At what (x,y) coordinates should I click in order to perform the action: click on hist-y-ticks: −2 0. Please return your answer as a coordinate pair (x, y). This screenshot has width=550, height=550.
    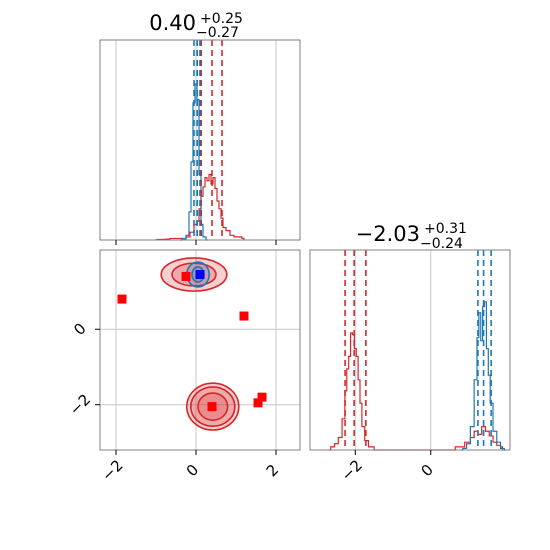
    Looking at the image, I should click on (387, 467).